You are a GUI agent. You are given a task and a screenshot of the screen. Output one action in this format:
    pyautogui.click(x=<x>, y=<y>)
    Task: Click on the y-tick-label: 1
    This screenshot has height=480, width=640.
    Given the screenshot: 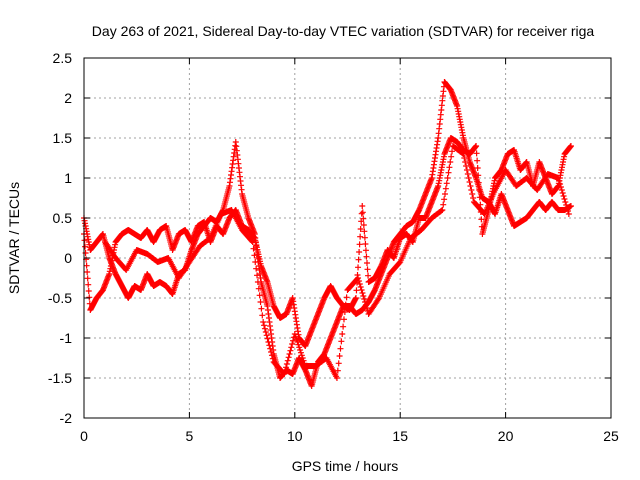 What is the action you would take?
    pyautogui.click(x=68, y=178)
    